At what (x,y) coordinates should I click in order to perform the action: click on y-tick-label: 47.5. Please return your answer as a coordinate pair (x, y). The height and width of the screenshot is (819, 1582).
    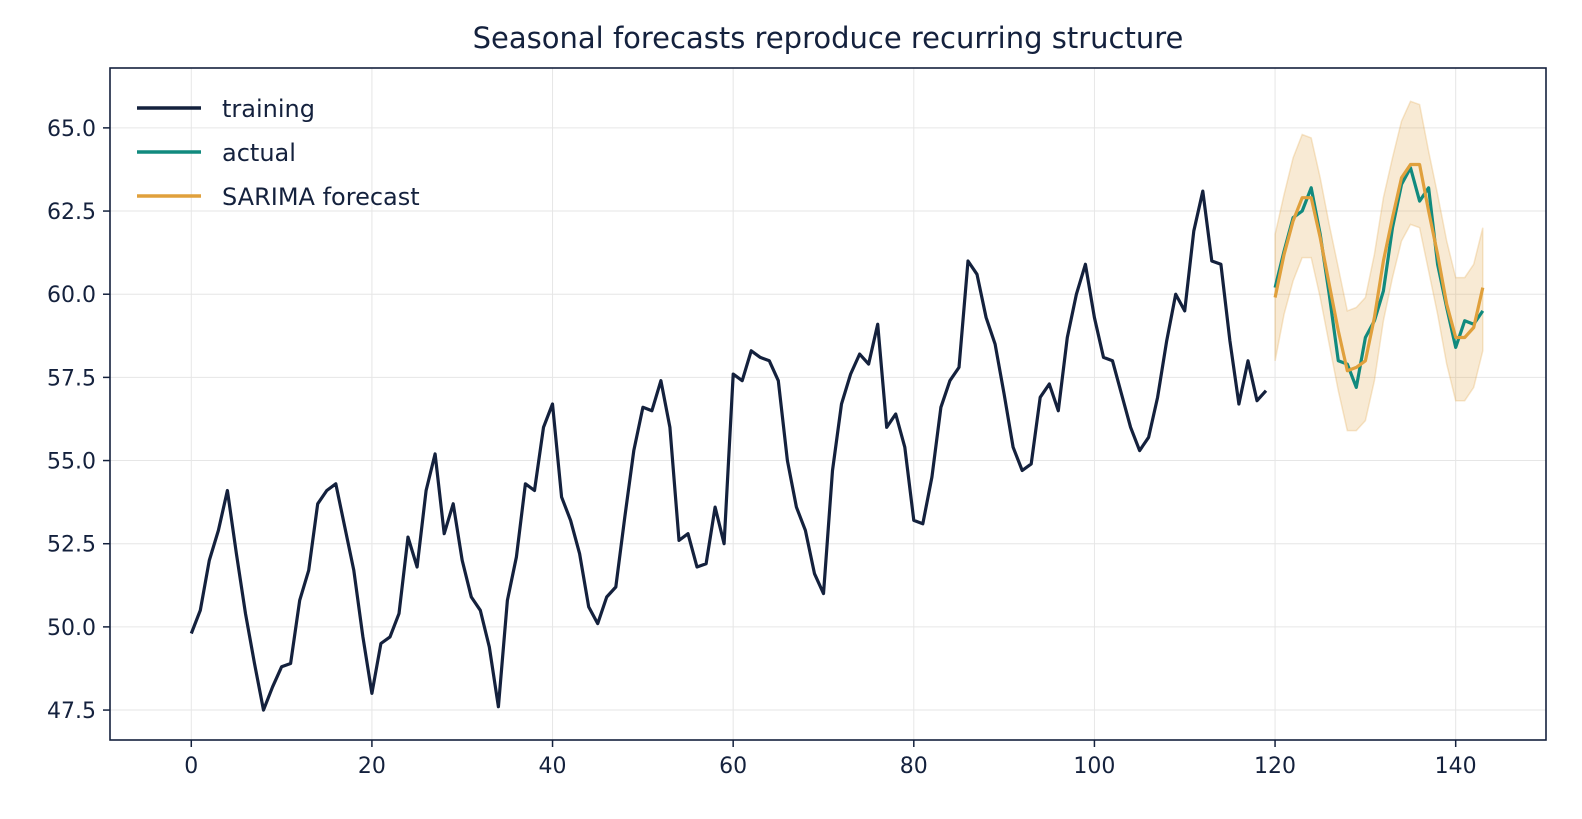
    Looking at the image, I should click on (71, 711).